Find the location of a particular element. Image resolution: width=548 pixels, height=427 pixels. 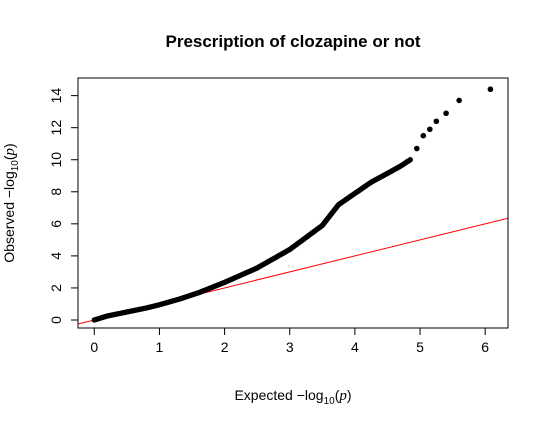

y-axis-label: Observed −log10(p) is located at coordinates (11, 202).